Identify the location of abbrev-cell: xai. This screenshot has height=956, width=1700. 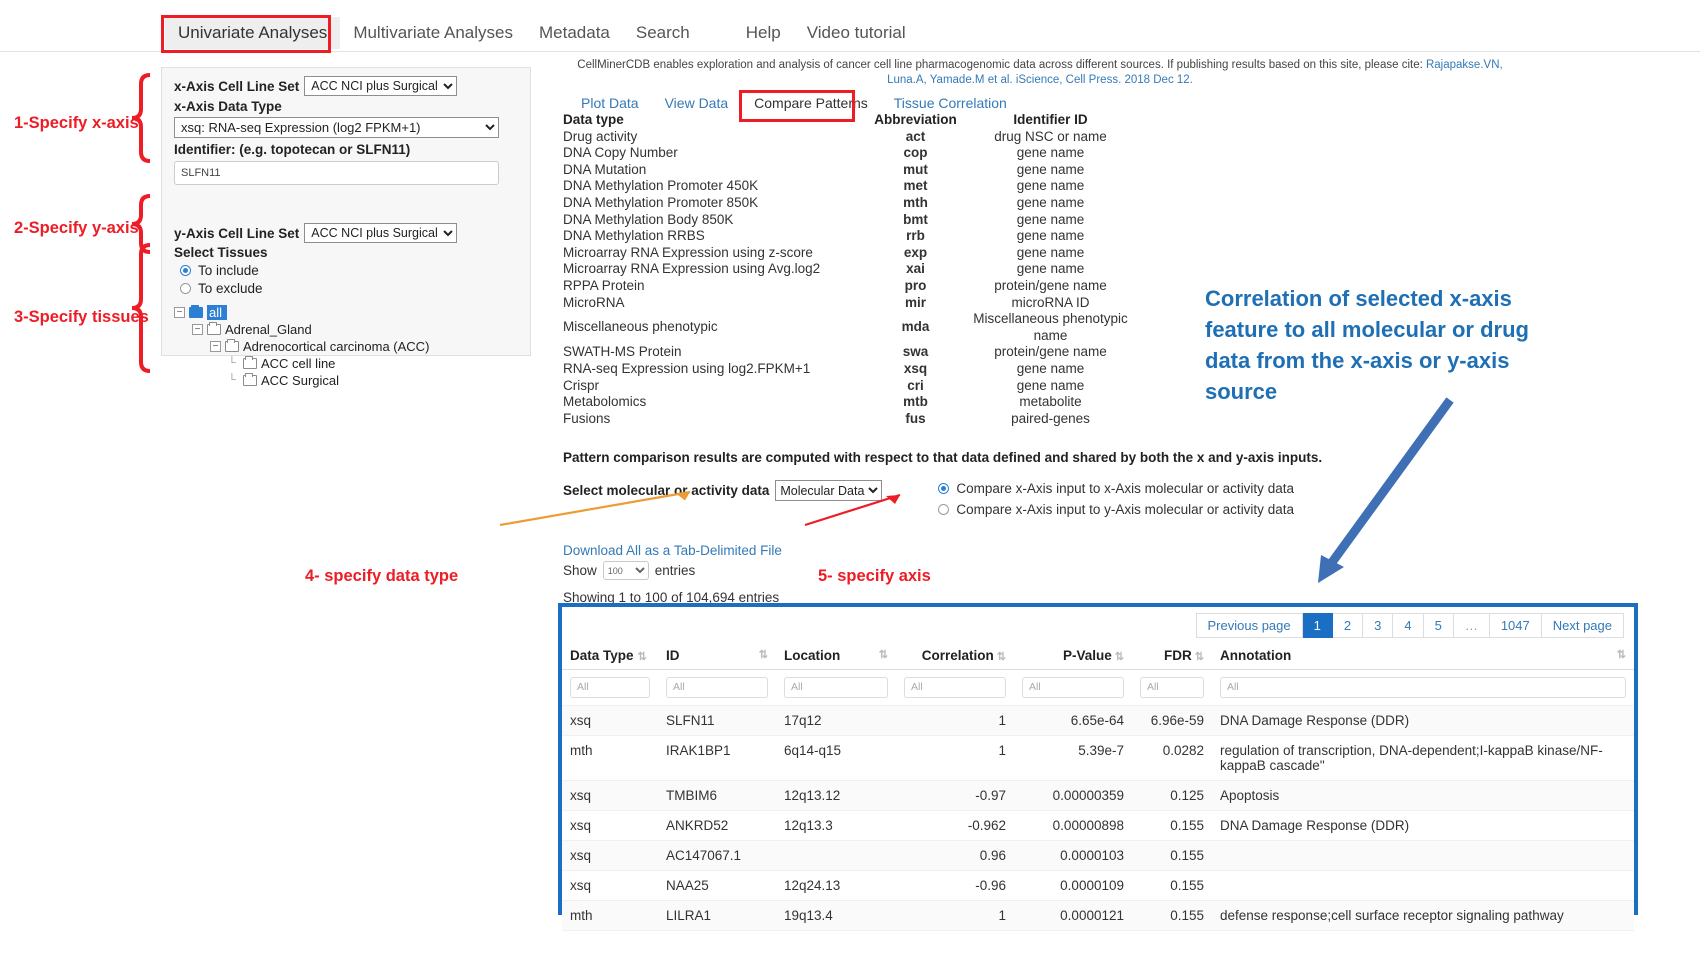
(915, 269).